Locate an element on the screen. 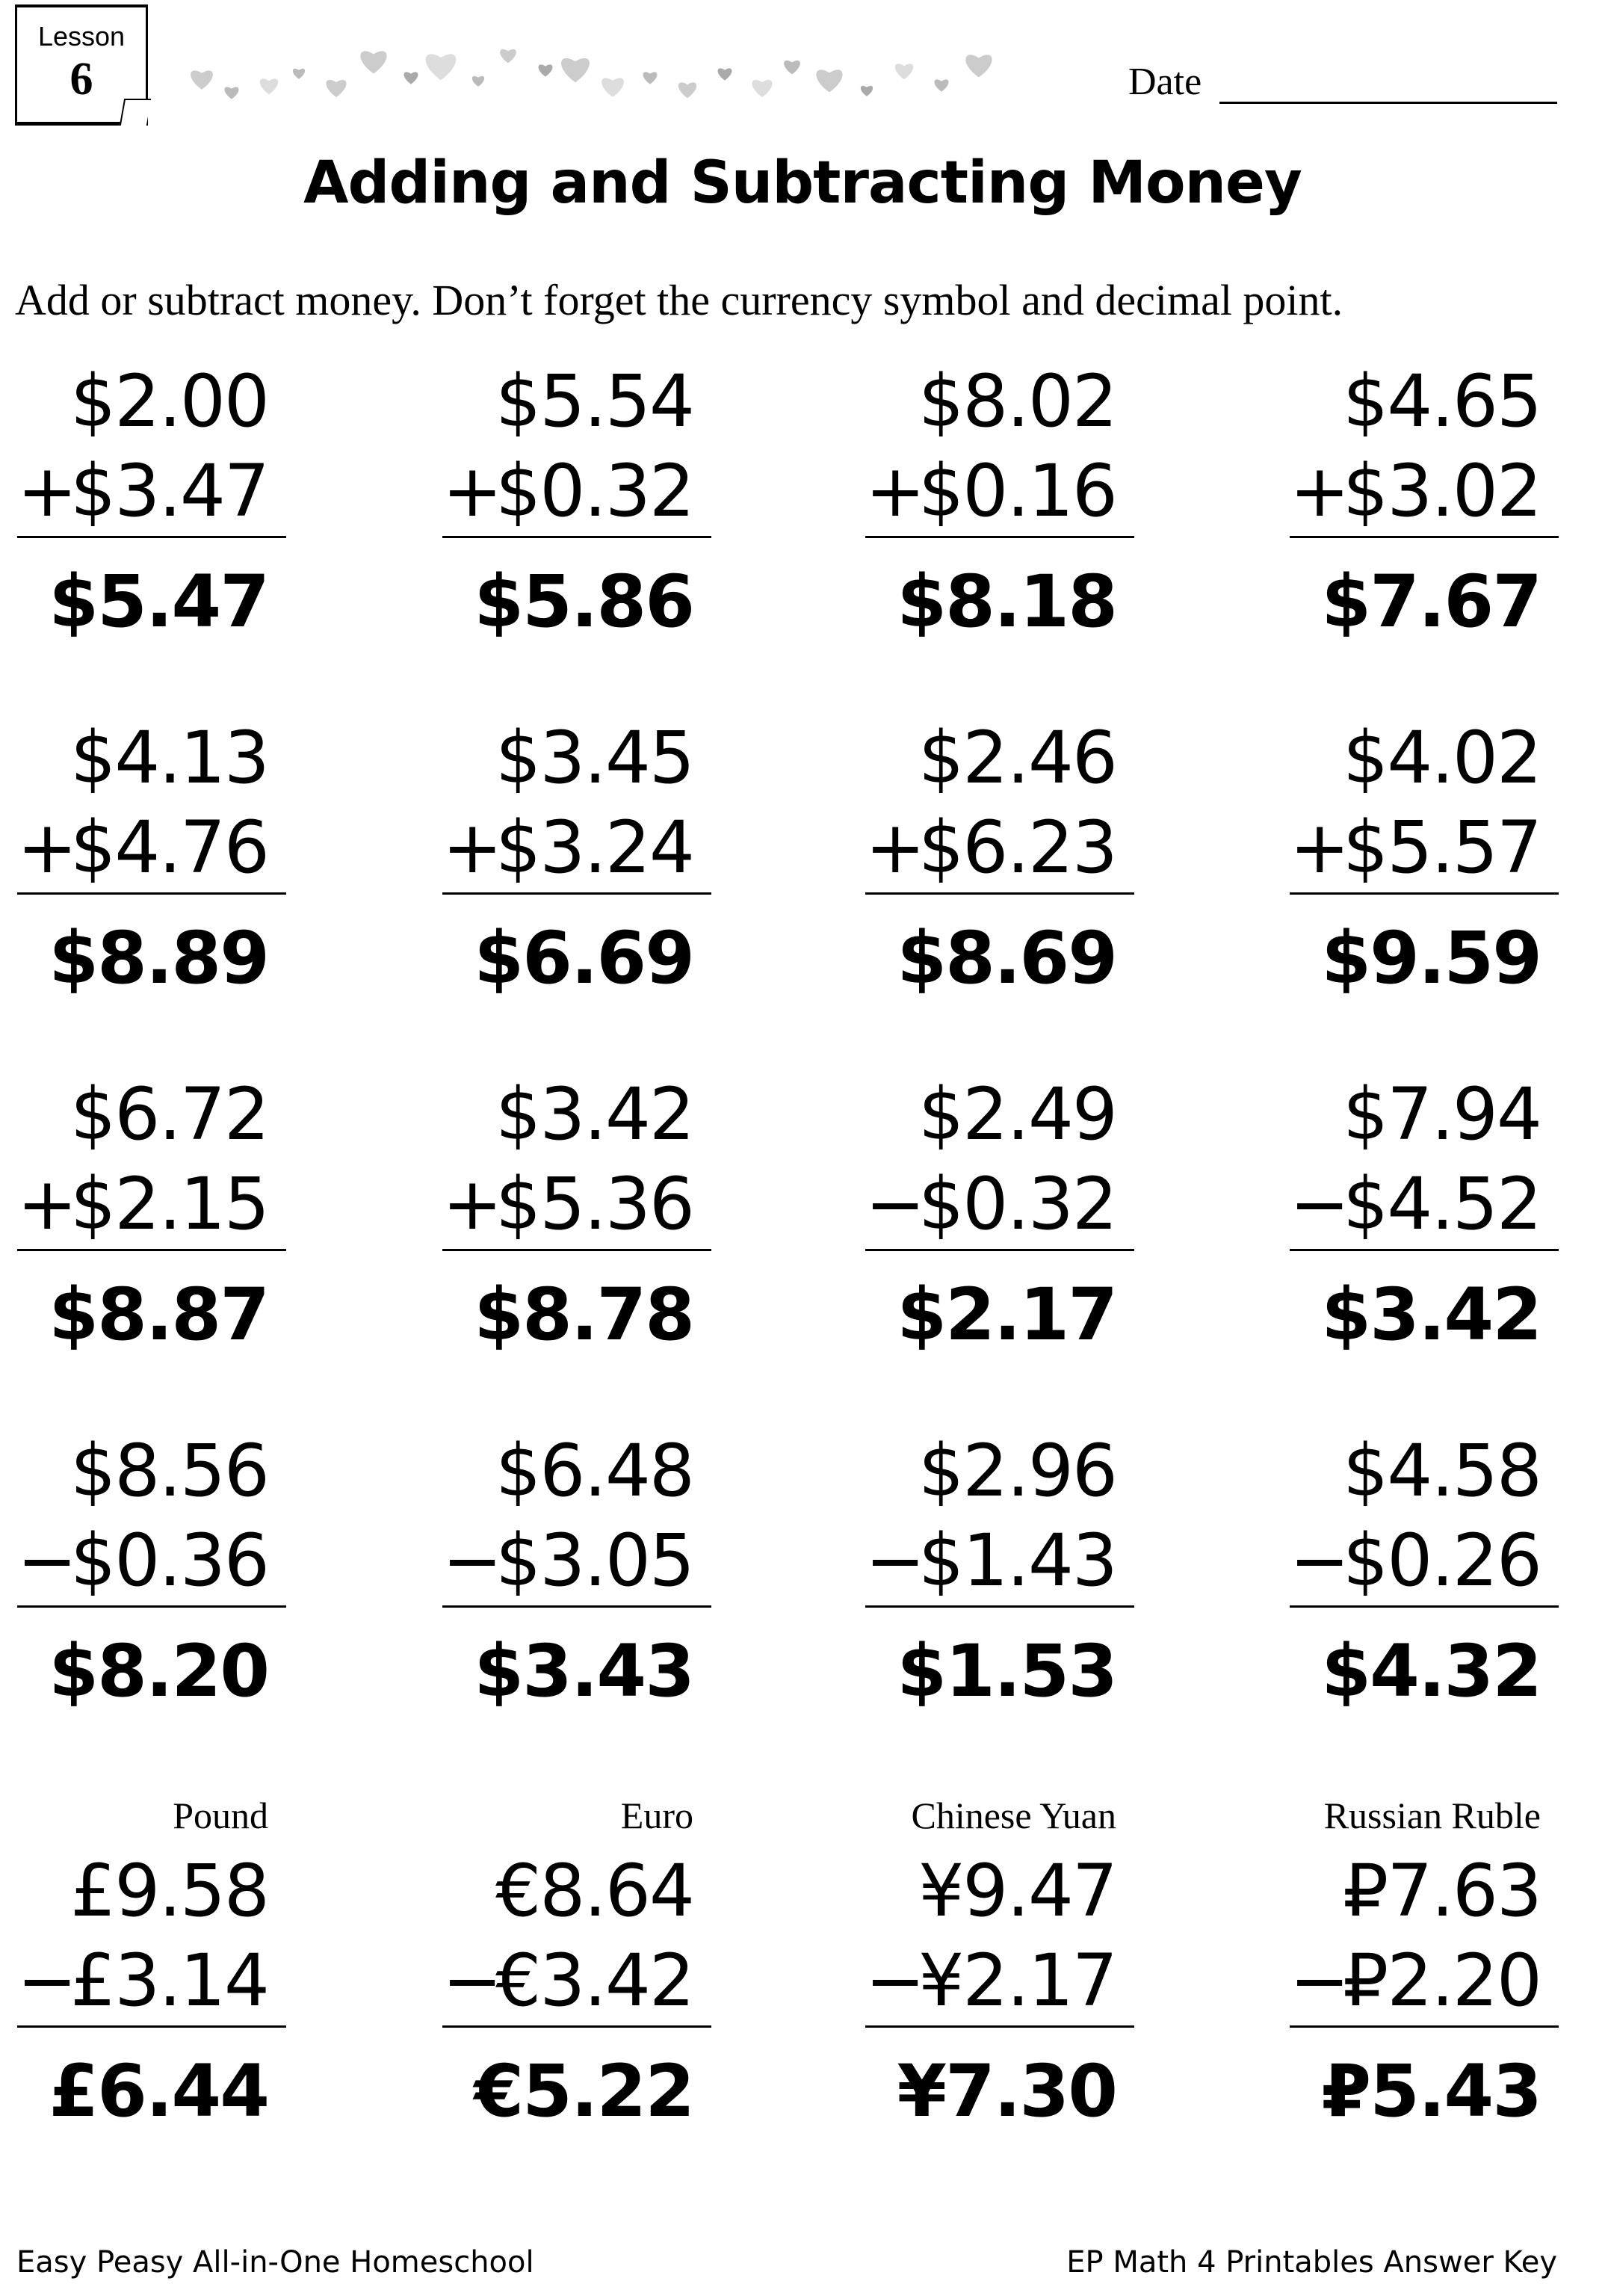 This screenshot has height=2296, width=1605. top-number: $4.58 is located at coordinates (1442, 1471).